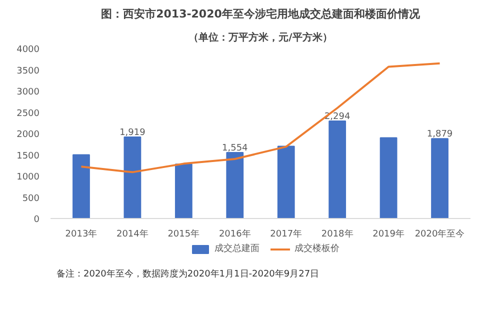 The image size is (499, 331). I want to click on y-tick-label: 4000, so click(28, 50).